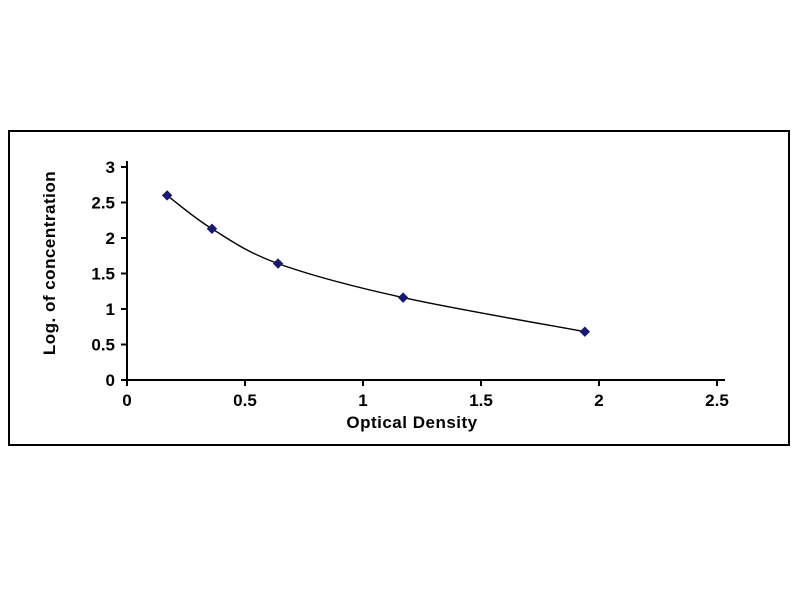  I want to click on x-tick-label: 2.5, so click(717, 400).